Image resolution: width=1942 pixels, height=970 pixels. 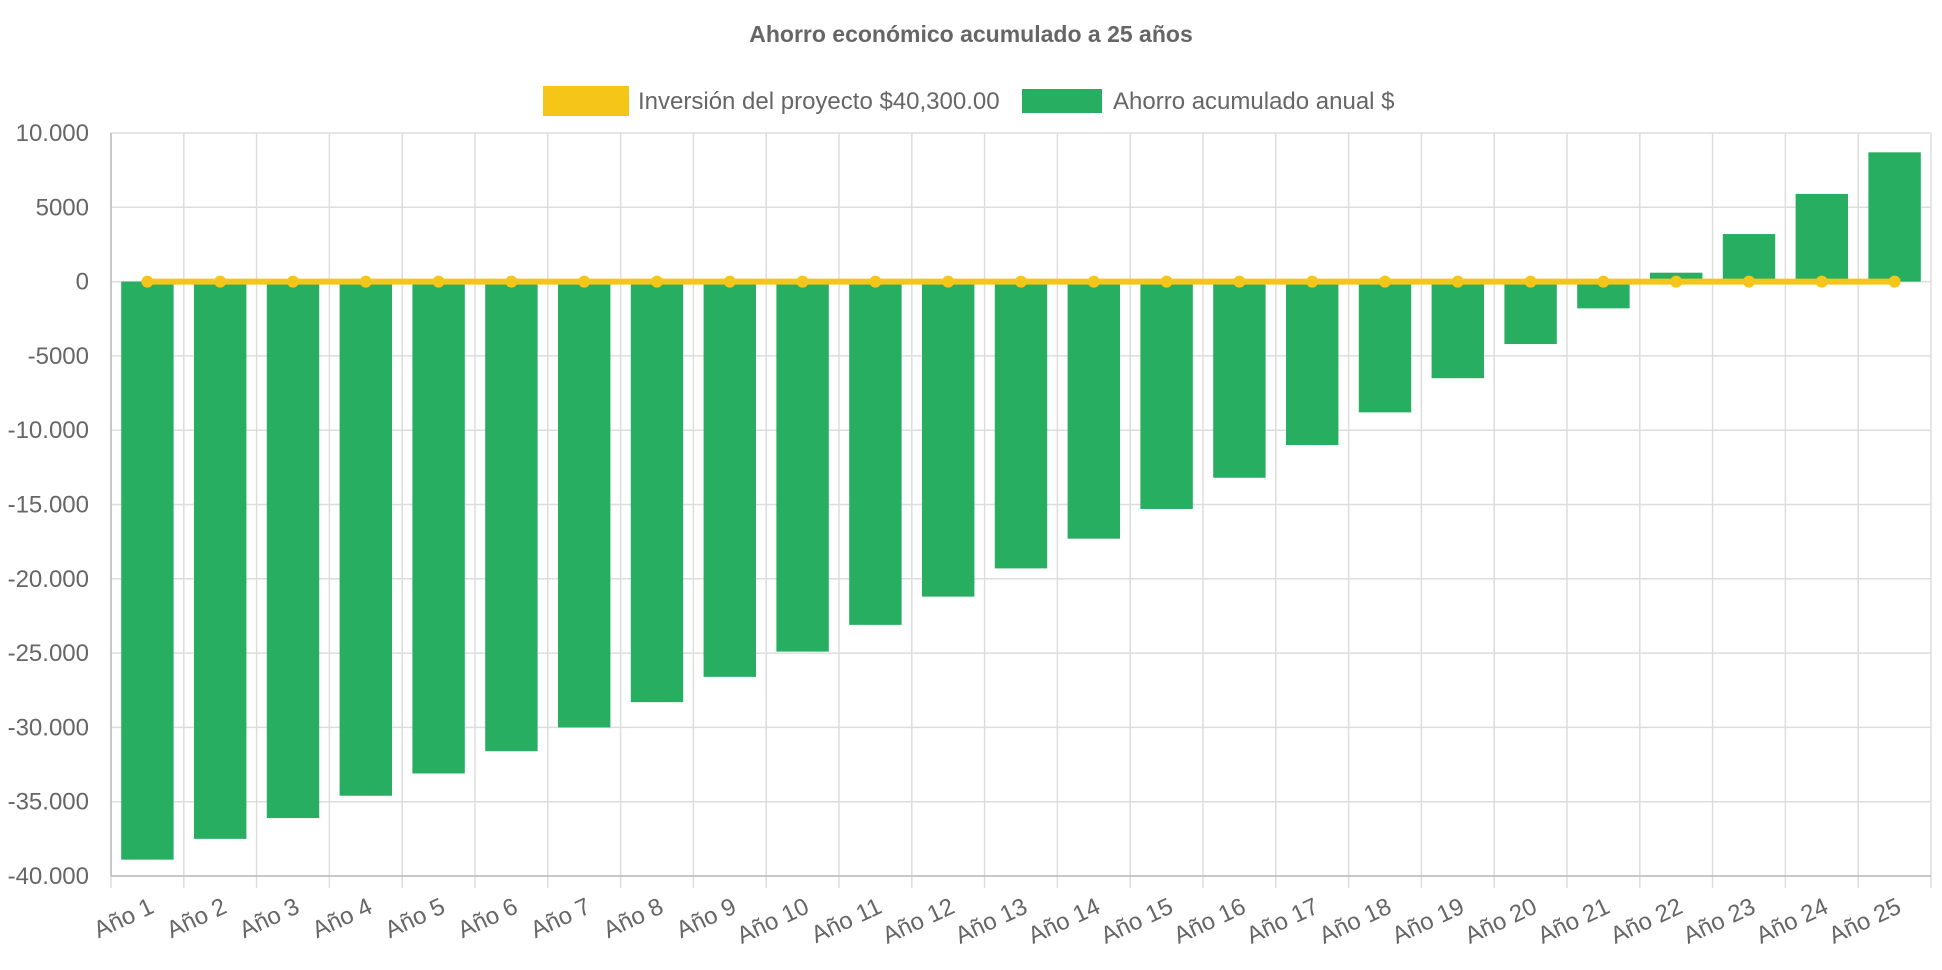 I want to click on x-tick-label: Año 12, so click(x=918, y=921).